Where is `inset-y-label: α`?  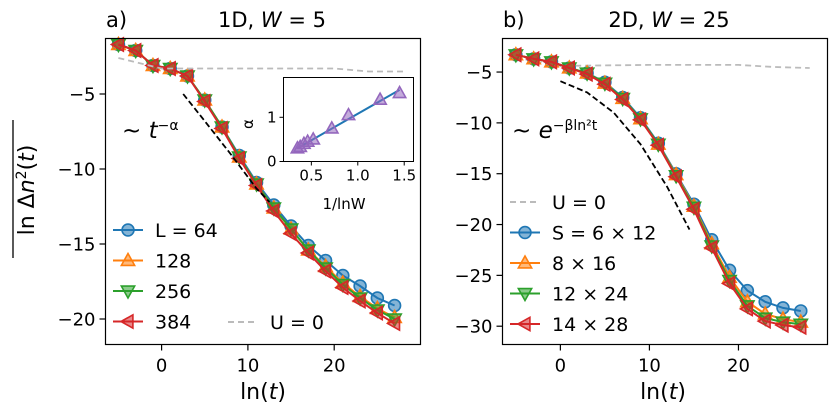
inset-y-label: α is located at coordinates (248, 124).